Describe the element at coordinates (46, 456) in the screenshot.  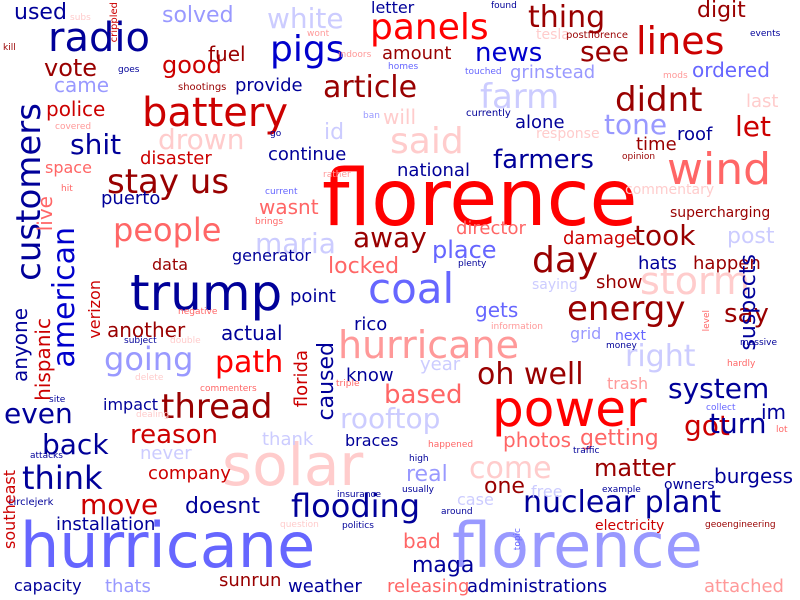
I see `cloud-word: attacks` at that location.